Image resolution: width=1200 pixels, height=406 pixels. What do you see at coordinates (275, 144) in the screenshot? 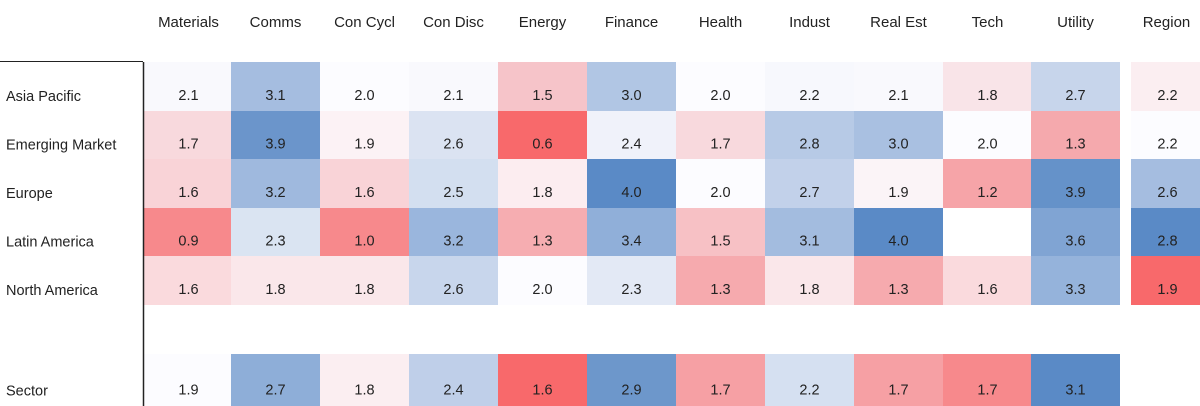
I see `cell-value: 3.9` at bounding box center [275, 144].